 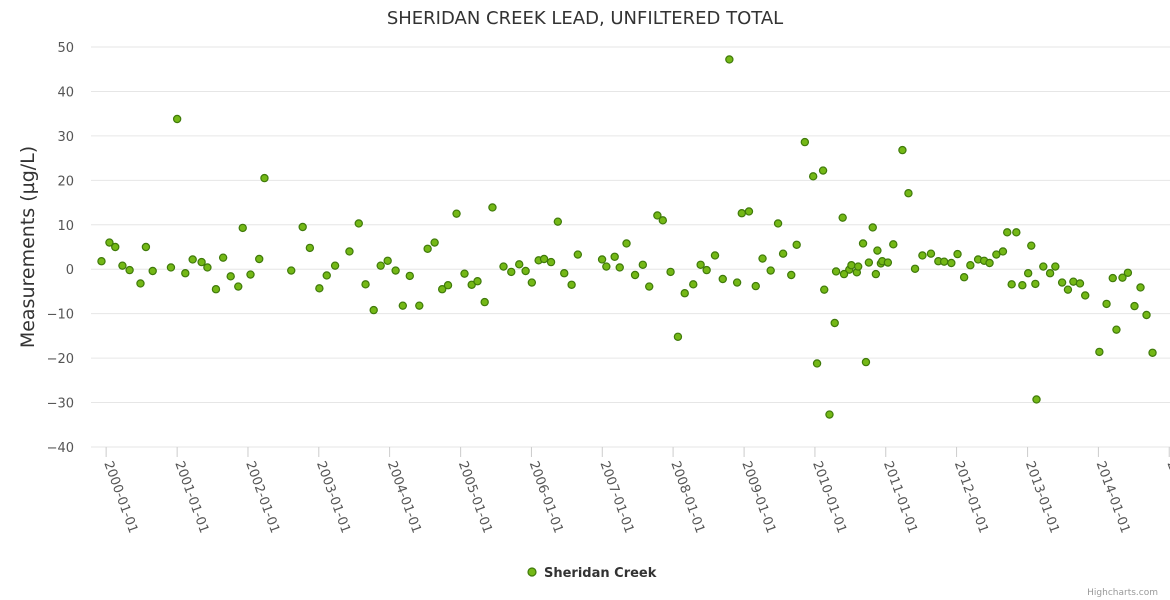 I want to click on credits-link: Highcharts.com, so click(x=1122, y=593).